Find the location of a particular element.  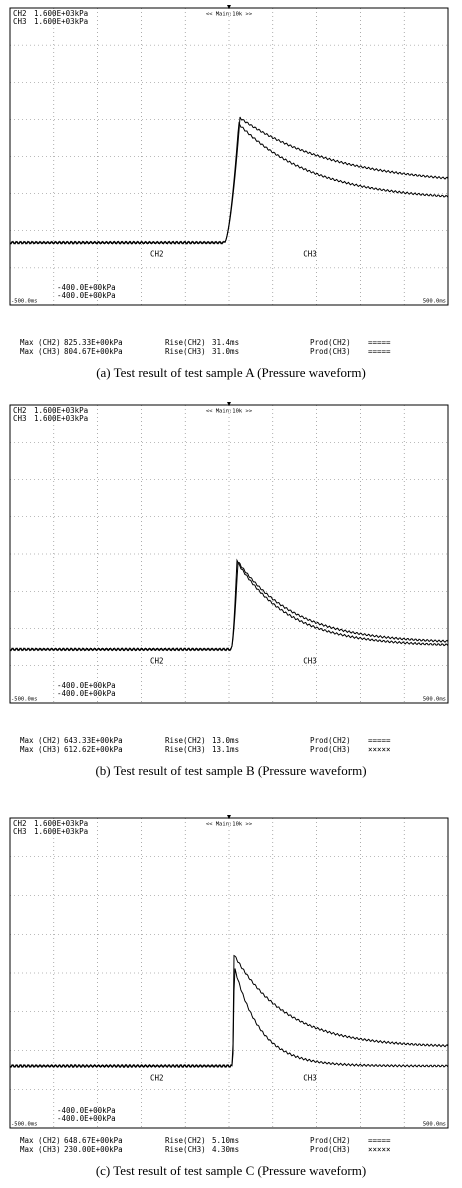

result-field: 230.00E+00kPa is located at coordinates (93, 1149).